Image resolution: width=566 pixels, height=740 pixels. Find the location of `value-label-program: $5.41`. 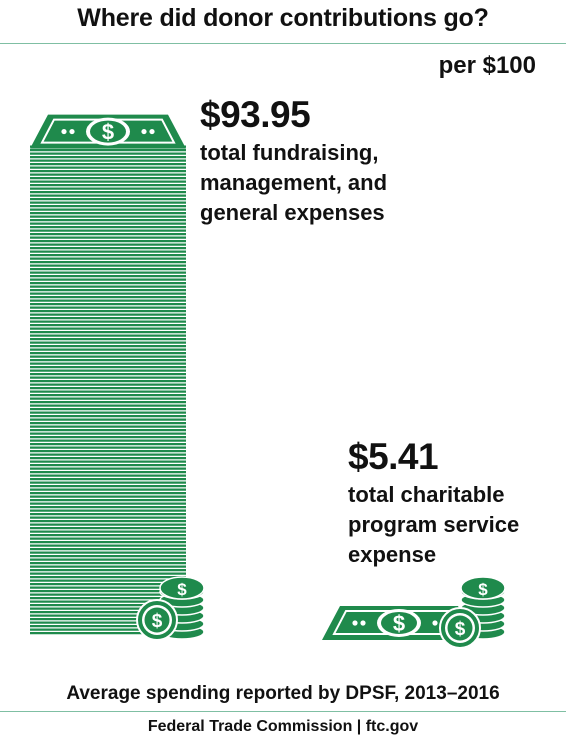

value-label-program: $5.41 is located at coordinates (393, 456).